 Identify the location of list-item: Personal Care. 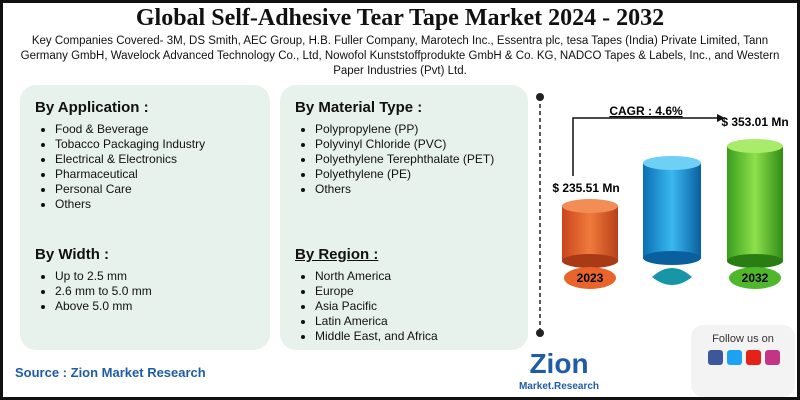
(155, 189).